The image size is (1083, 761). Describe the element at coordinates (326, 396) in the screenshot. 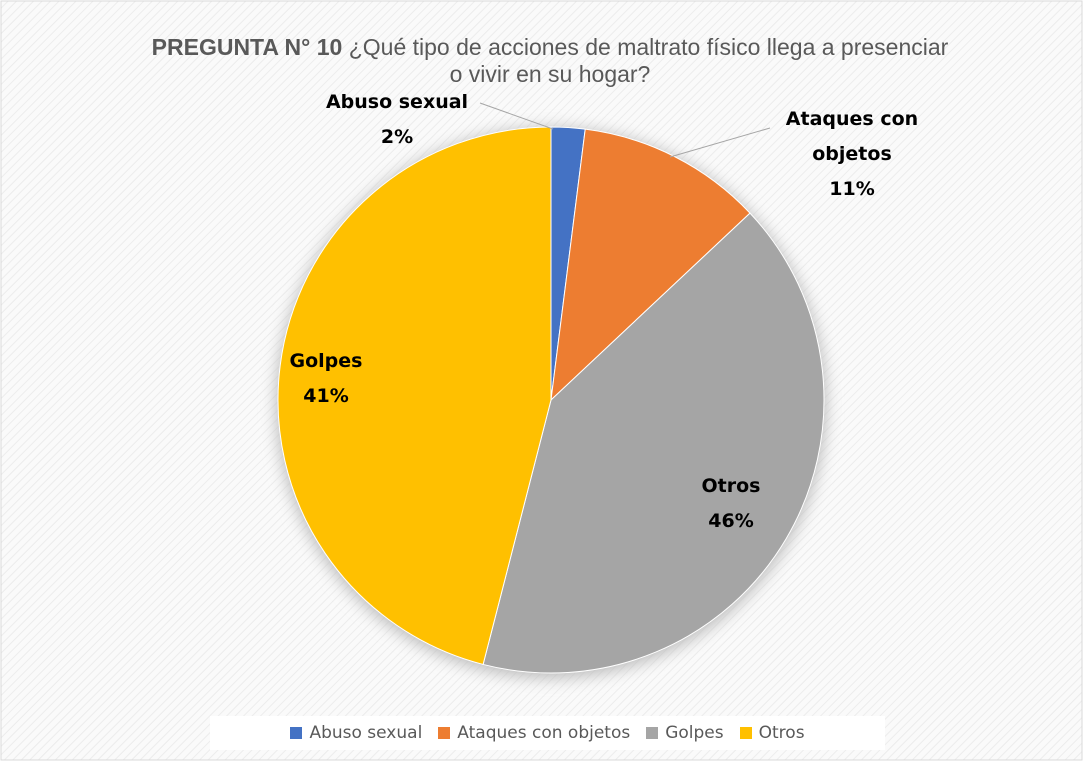

I see `data-label-value: 41%` at that location.